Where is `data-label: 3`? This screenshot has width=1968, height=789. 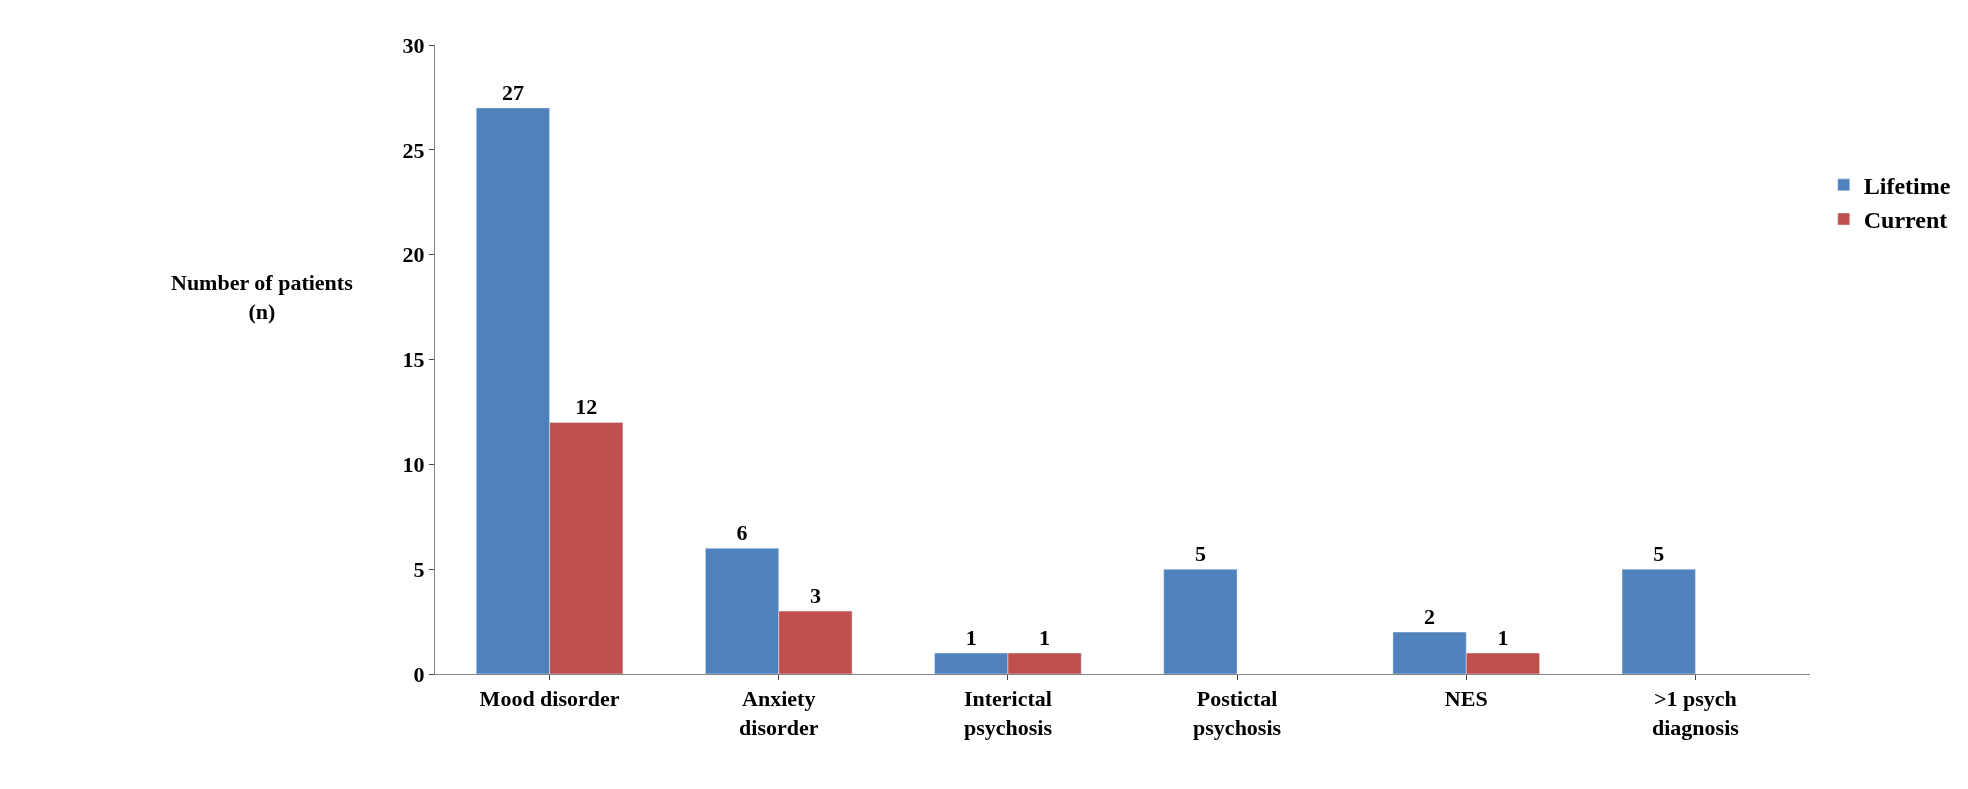
data-label: 3 is located at coordinates (815, 596).